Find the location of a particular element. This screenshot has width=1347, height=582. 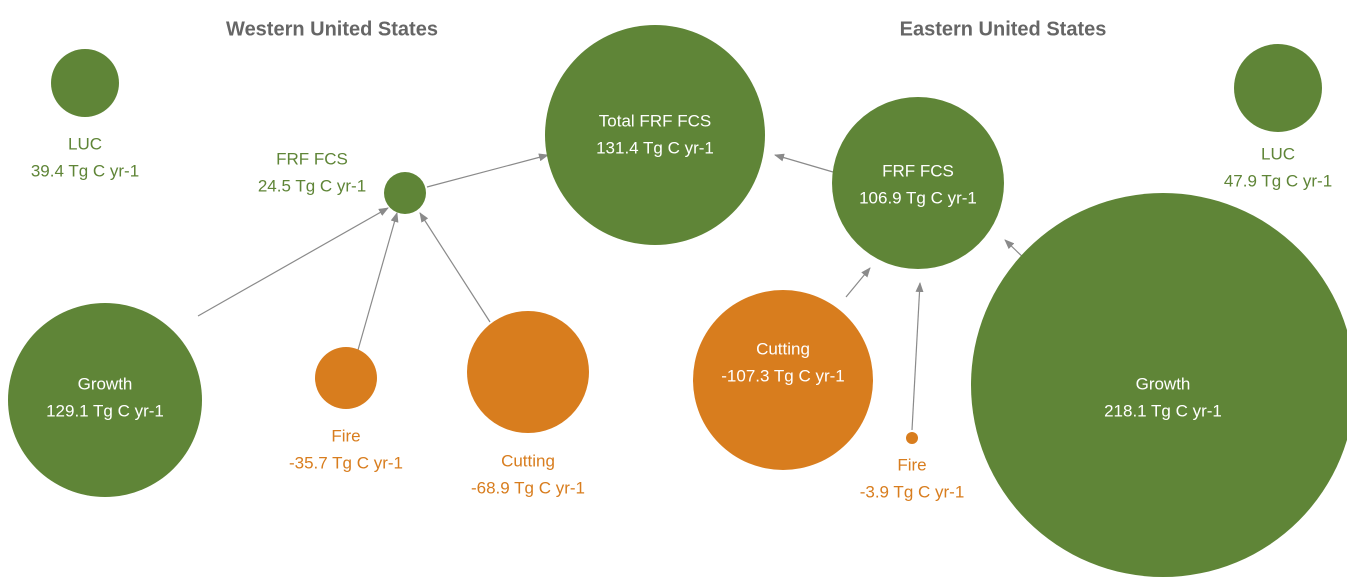

node-value: 39.4 Tg C yr-1 is located at coordinates (85, 170).